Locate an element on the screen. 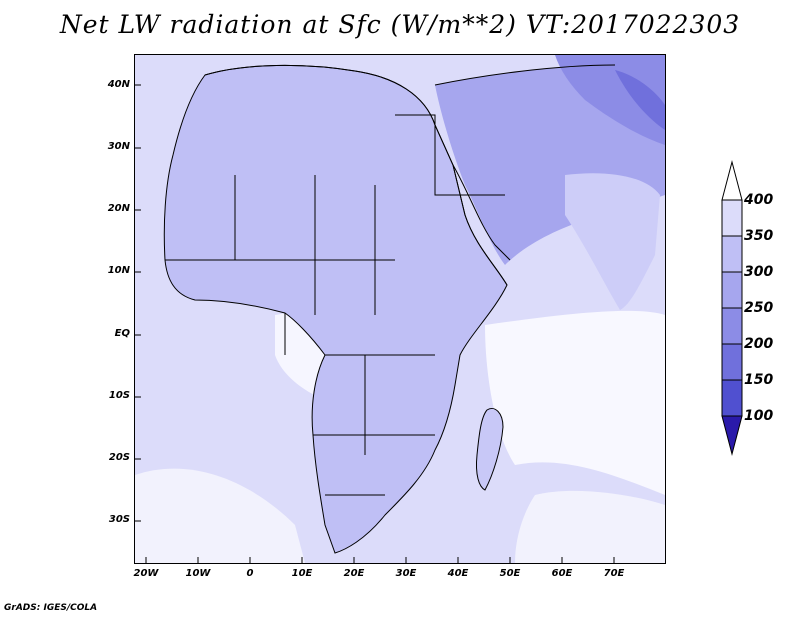 The image size is (800, 618). lat-label: 10S is located at coordinates (119, 395).